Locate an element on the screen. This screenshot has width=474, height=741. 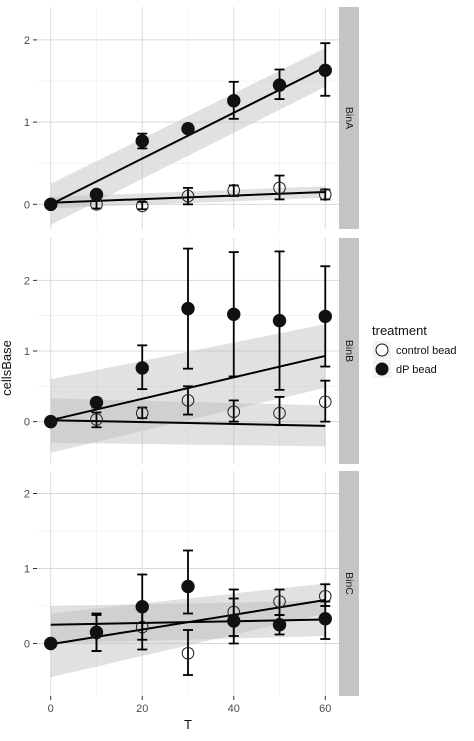
facet-strip-label: BinA is located at coordinates (349, 118).